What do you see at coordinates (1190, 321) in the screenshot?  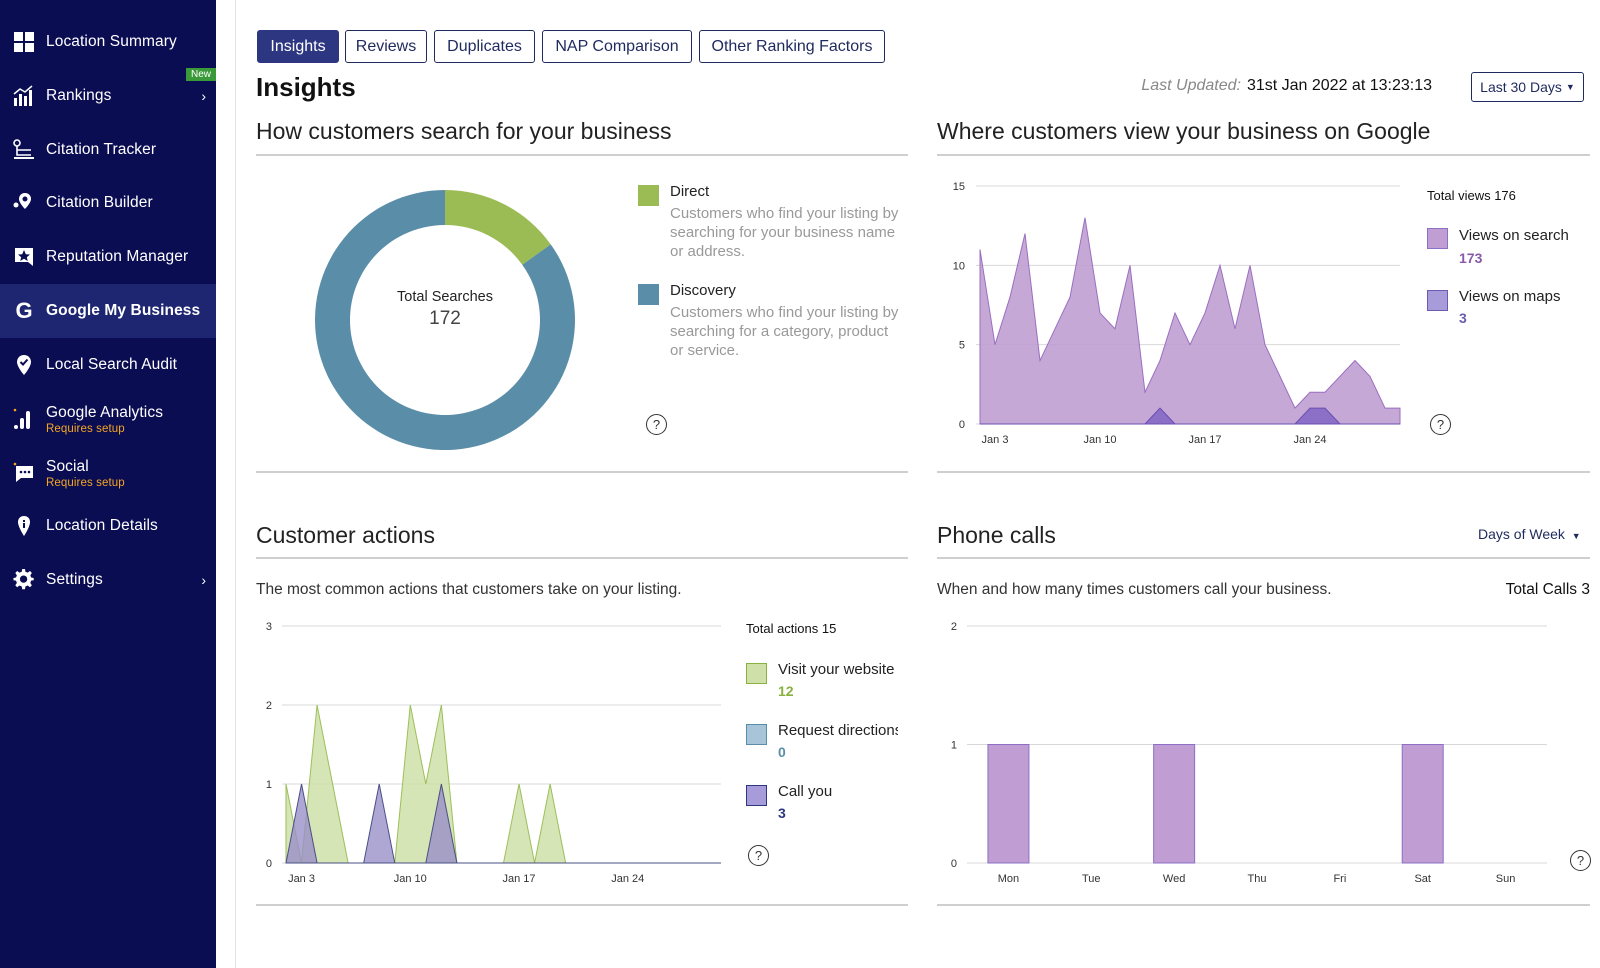 I see `series-area-views-on-search` at bounding box center [1190, 321].